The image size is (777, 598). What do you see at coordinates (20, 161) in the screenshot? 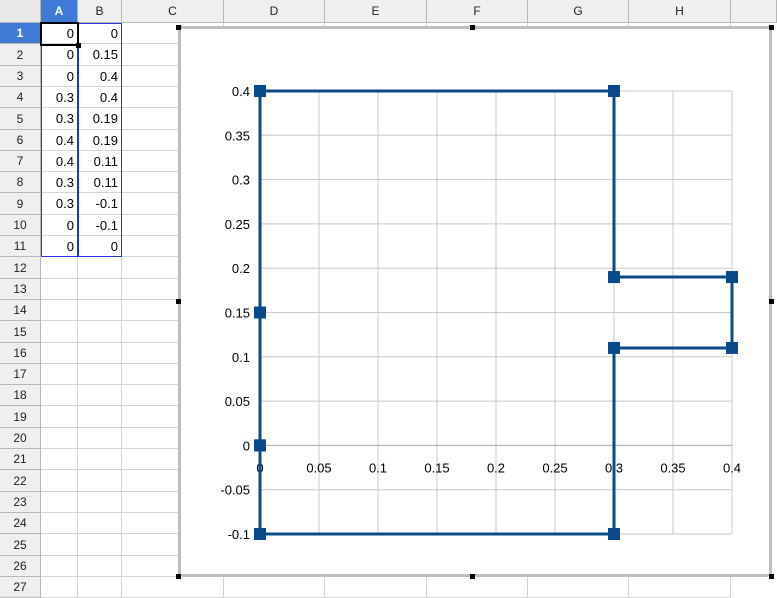
I see `row-header-7: 7` at bounding box center [20, 161].